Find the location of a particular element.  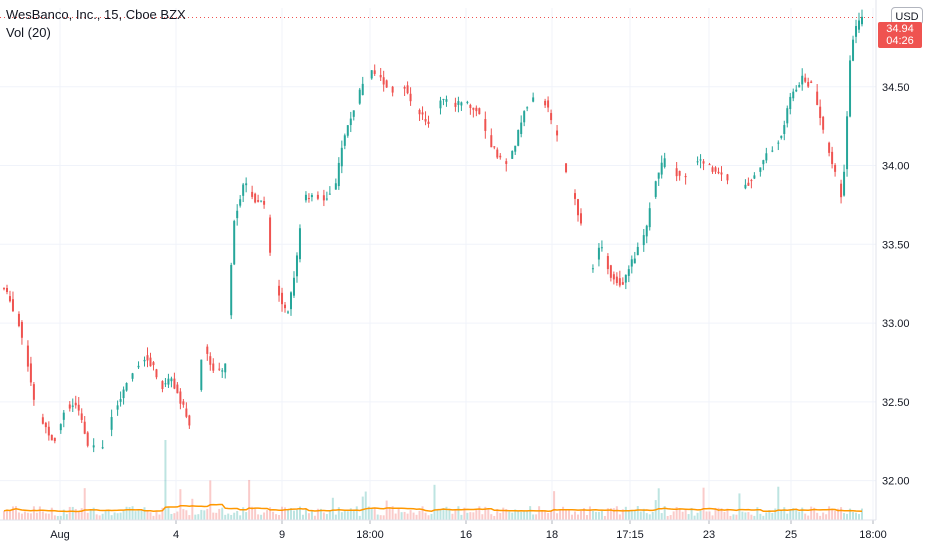

volume-indicator-label: Vol (20) is located at coordinates (28, 32).